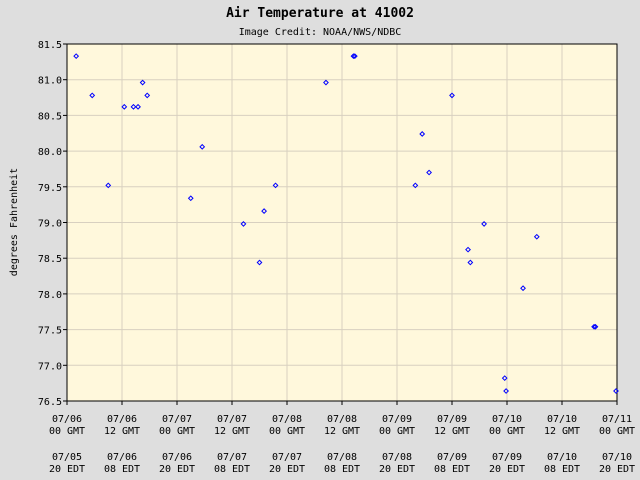 The image size is (640, 480). Describe the element at coordinates (50, 366) in the screenshot. I see `y-tick-label: 77.0` at that location.